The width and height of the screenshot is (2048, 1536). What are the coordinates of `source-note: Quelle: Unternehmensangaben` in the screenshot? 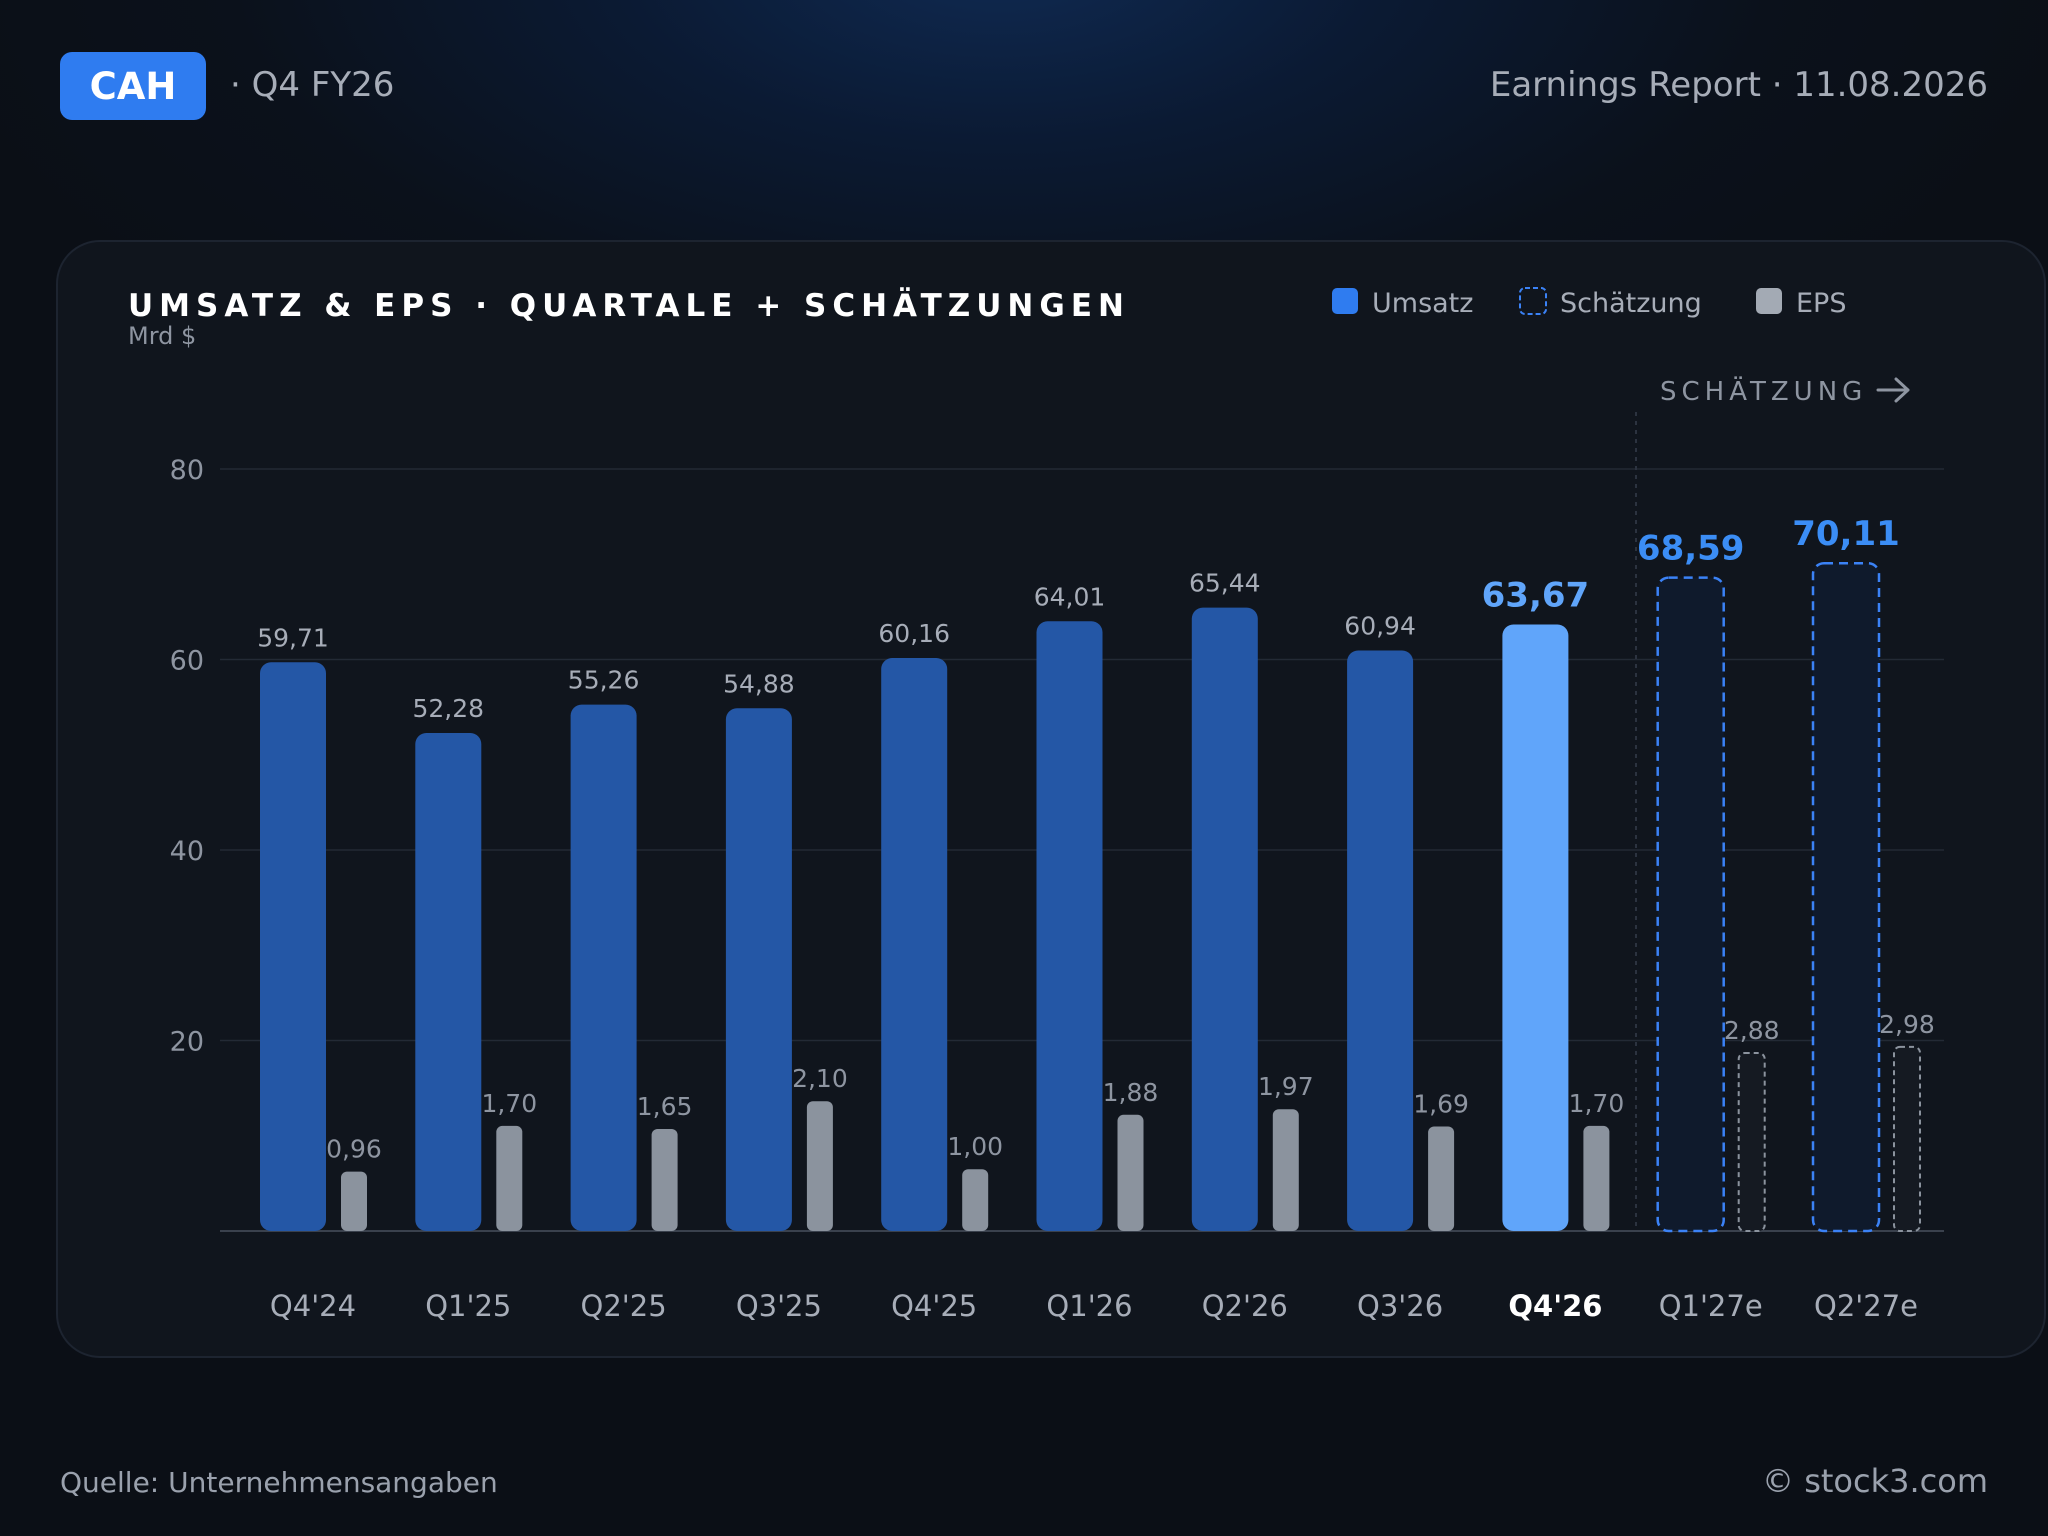 It's located at (279, 1482).